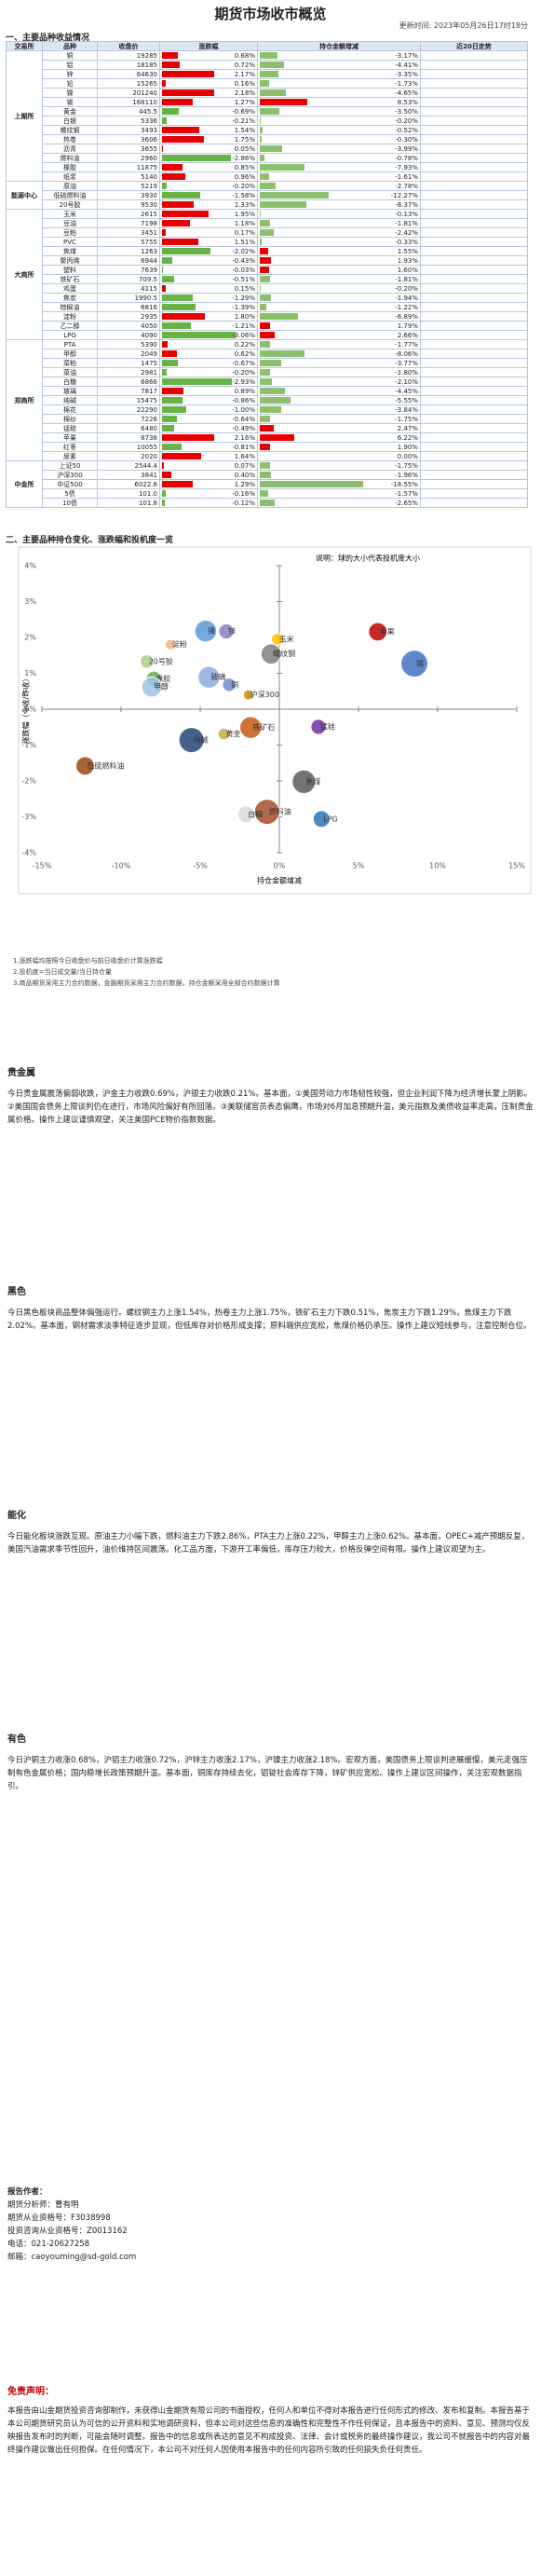  I want to click on table-row: 上期所铜 19285 0.68% -3.17%, so click(267, 116).